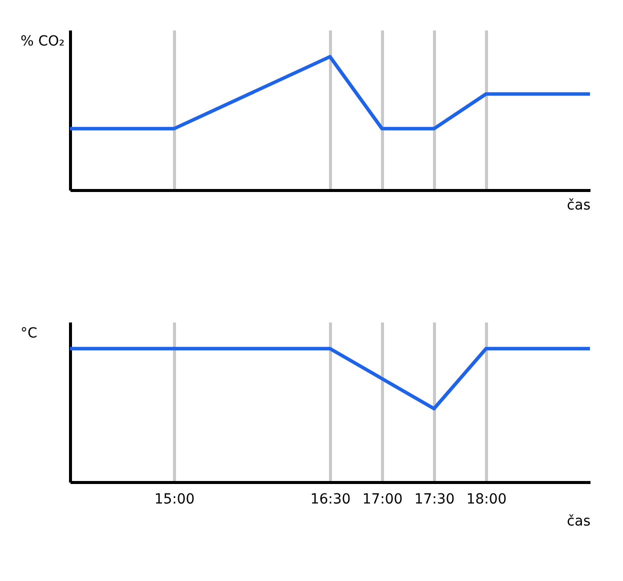  I want to click on x-tick-label: 18:00, so click(486, 500).